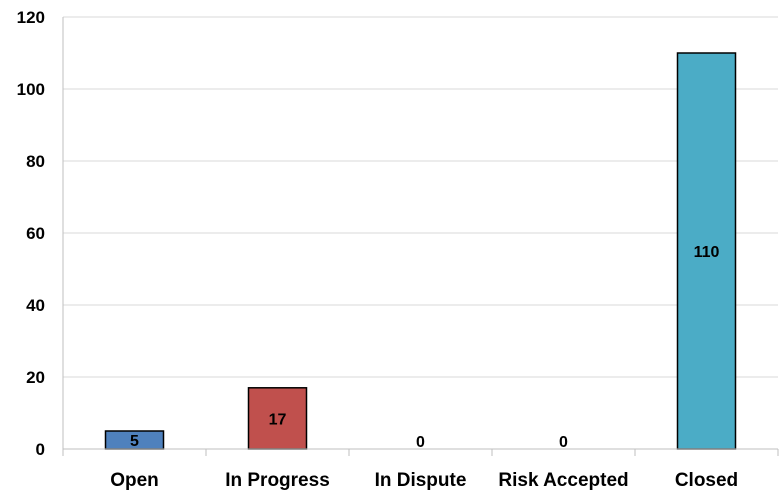 The image size is (779, 494). What do you see at coordinates (706, 480) in the screenshot?
I see `x-category-label: Closed` at bounding box center [706, 480].